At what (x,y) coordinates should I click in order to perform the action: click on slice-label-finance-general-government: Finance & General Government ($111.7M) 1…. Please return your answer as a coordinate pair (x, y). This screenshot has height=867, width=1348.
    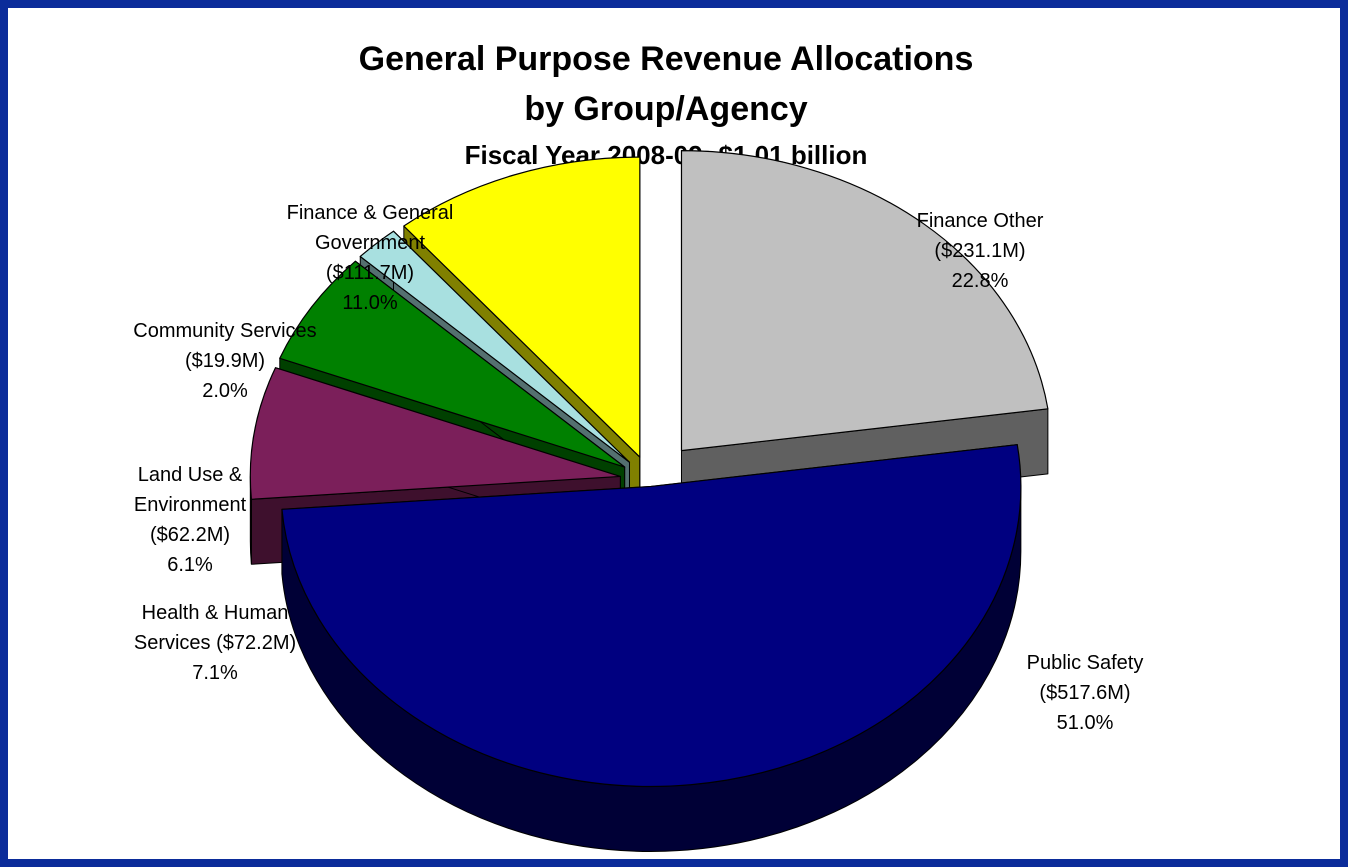
    Looking at the image, I should click on (370, 258).